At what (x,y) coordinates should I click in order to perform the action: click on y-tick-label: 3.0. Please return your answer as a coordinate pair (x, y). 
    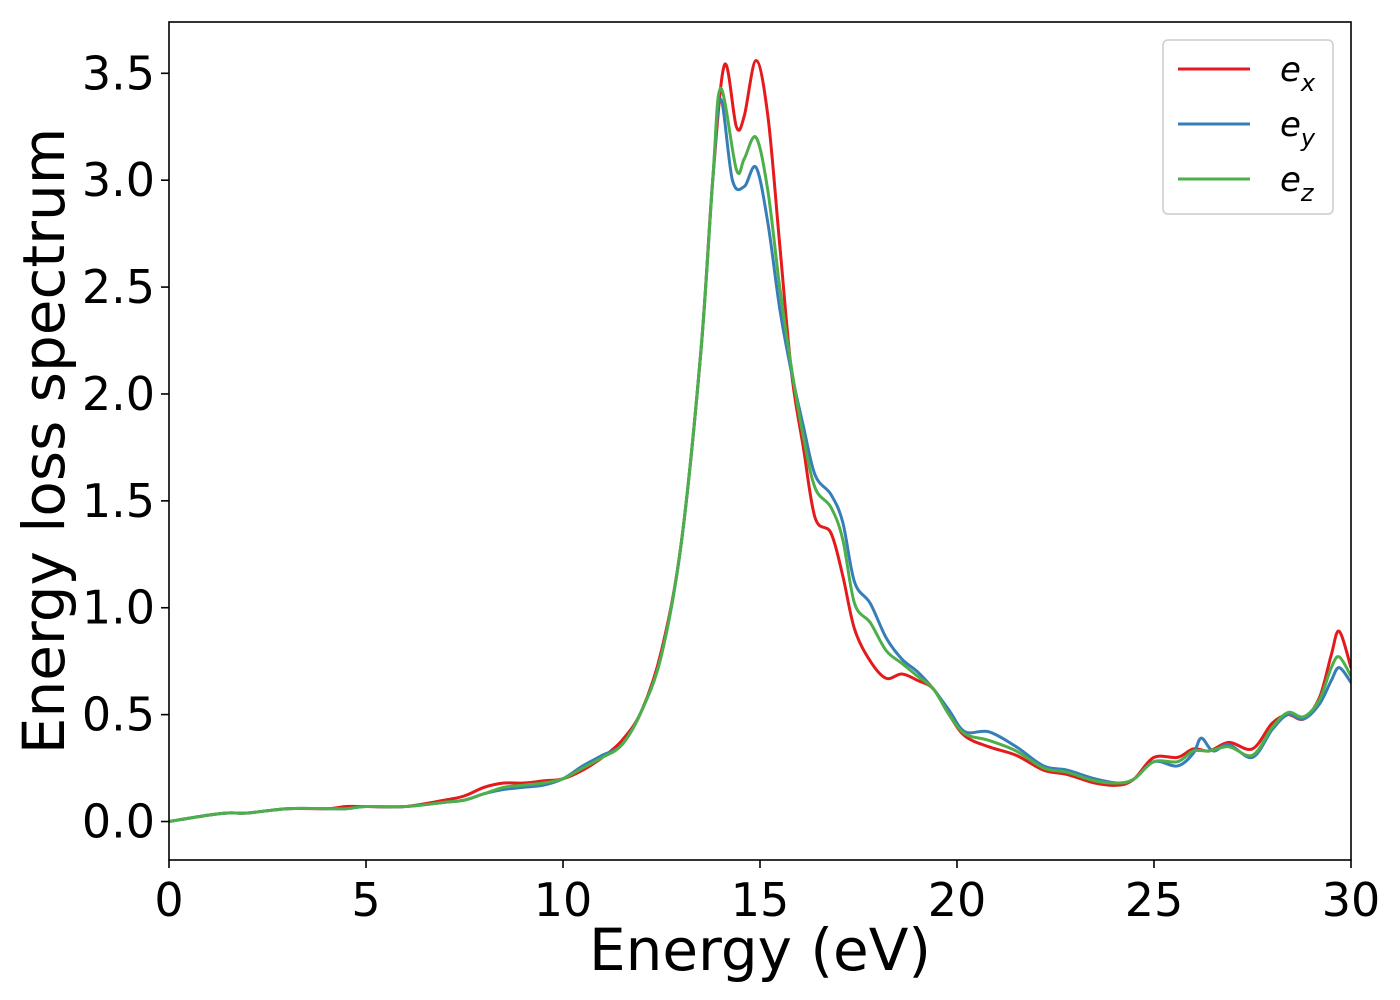
    Looking at the image, I should click on (118, 180).